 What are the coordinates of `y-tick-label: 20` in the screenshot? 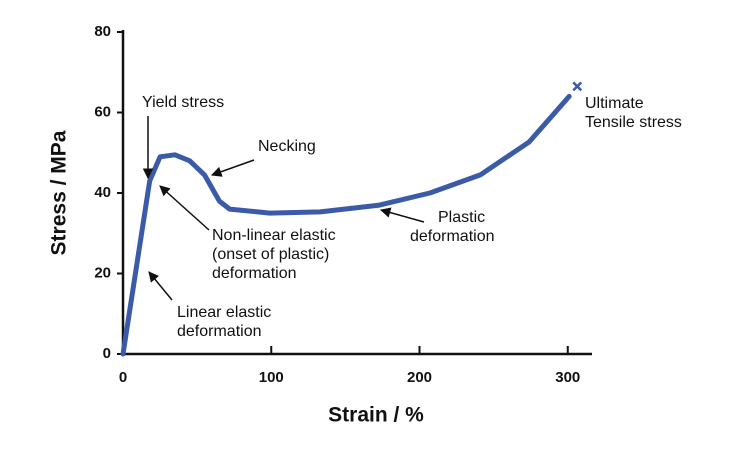 It's located at (102, 272).